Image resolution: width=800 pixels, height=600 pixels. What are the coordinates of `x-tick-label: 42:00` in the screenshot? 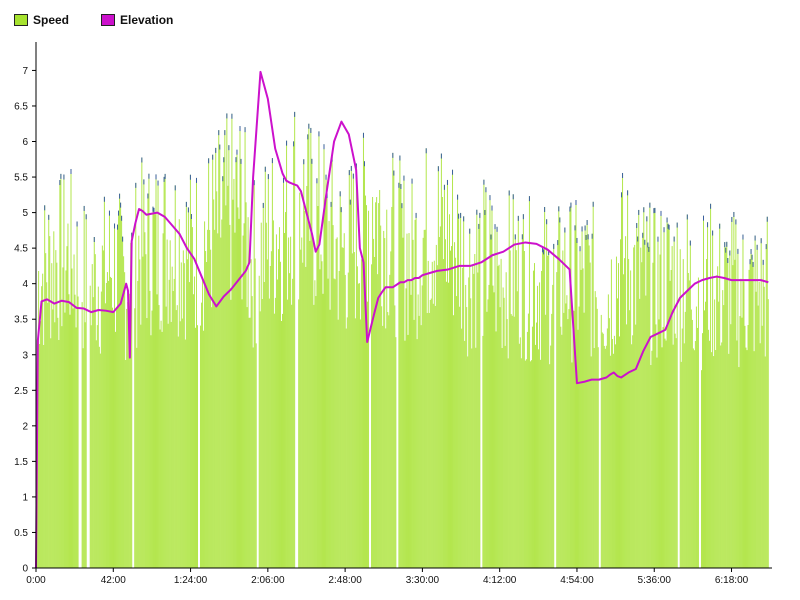 It's located at (113, 580).